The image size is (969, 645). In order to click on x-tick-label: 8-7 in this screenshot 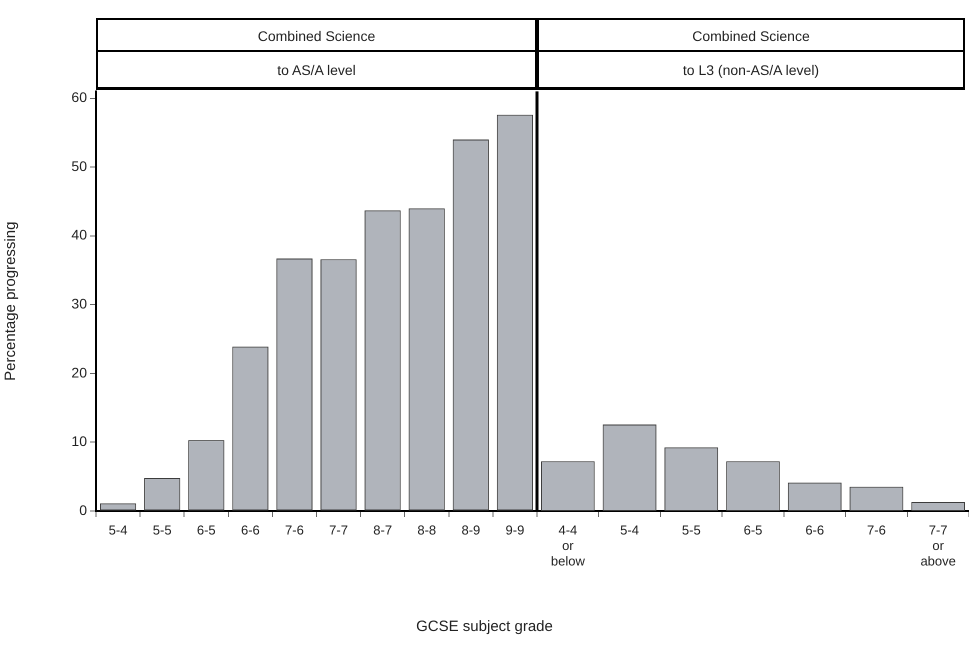, I will do `click(382, 530)`.